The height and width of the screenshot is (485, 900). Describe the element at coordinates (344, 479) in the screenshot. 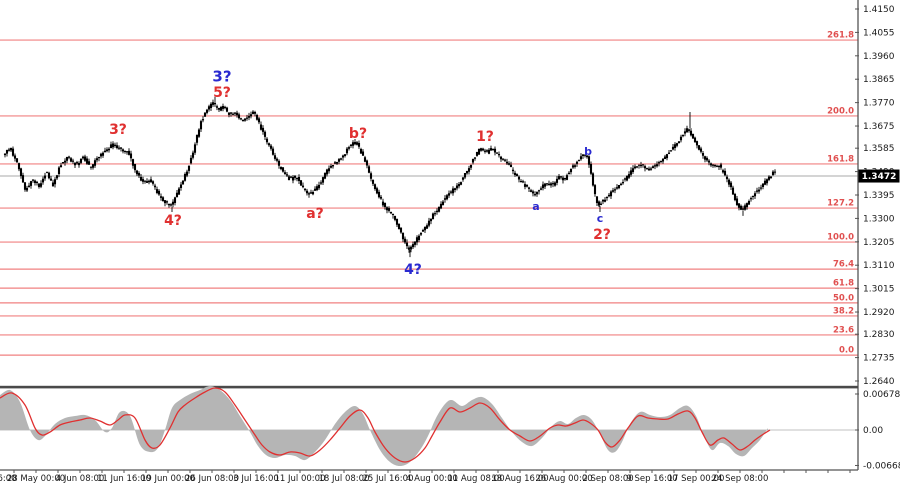

I see `time-axis-label: 18 Jul 08:00` at that location.